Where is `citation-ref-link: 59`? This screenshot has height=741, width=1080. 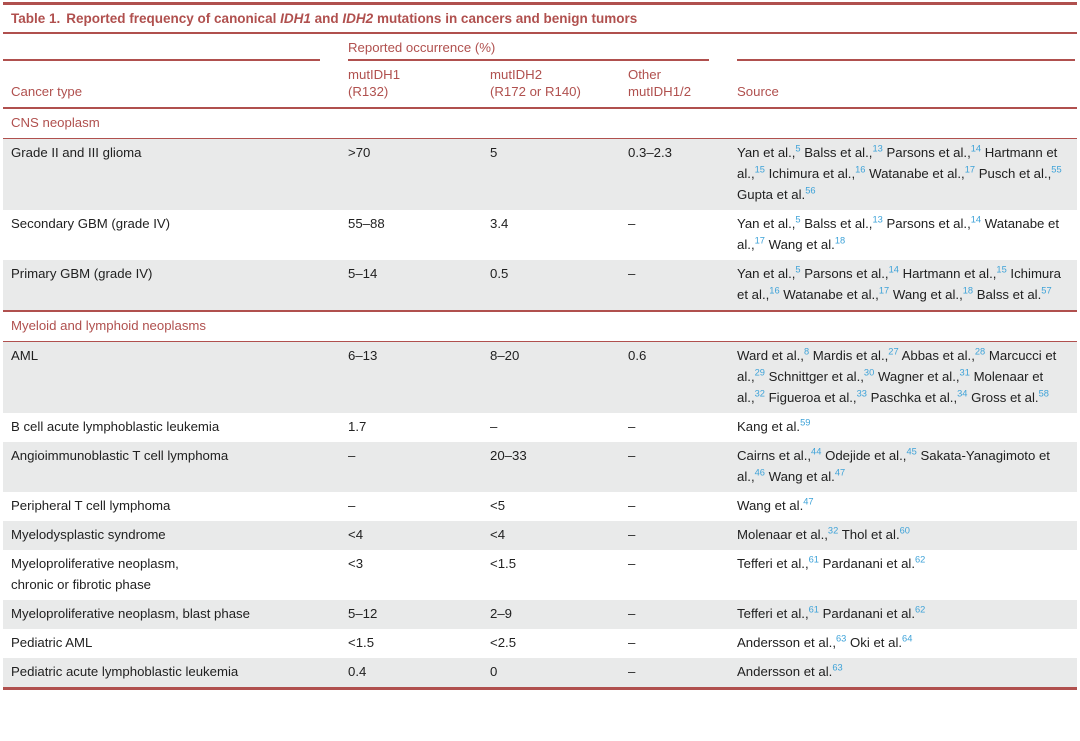
citation-ref-link: 59 is located at coordinates (805, 422).